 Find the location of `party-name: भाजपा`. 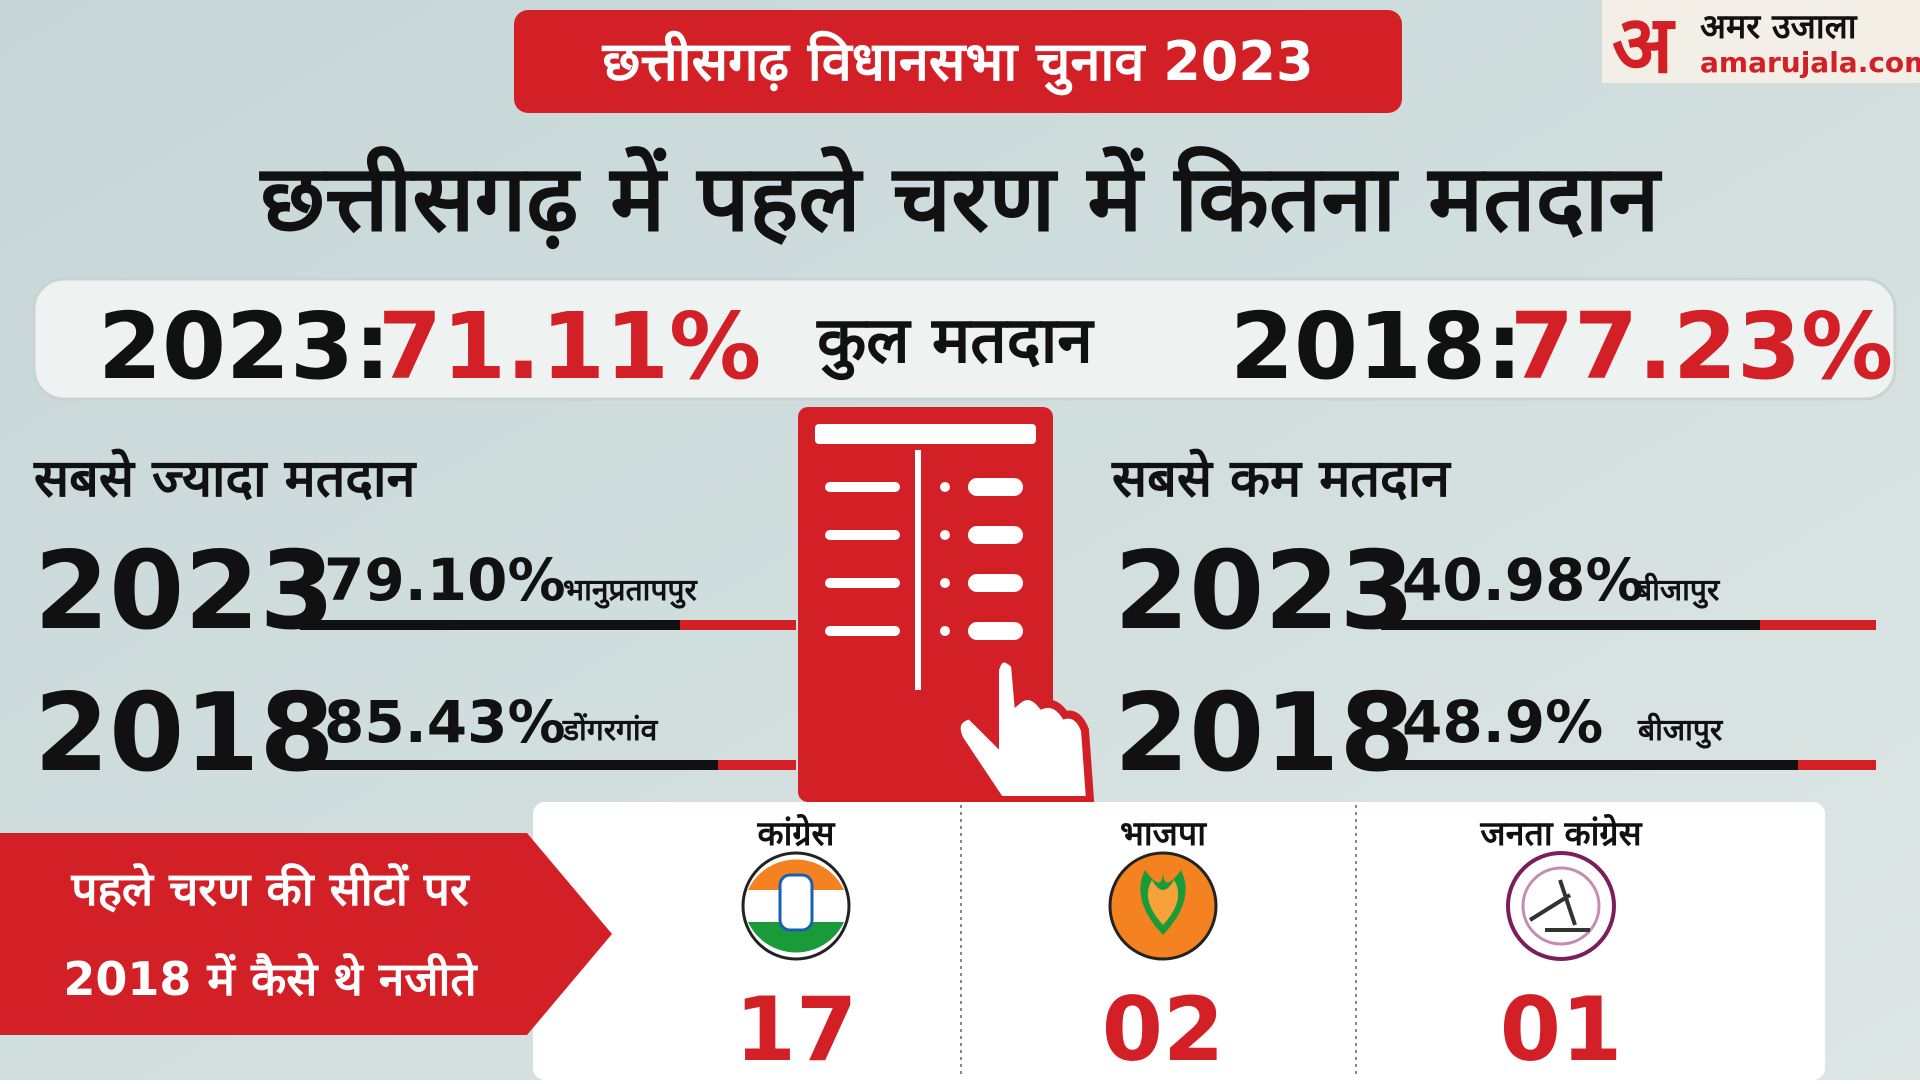

party-name: भाजपा is located at coordinates (1163, 834).